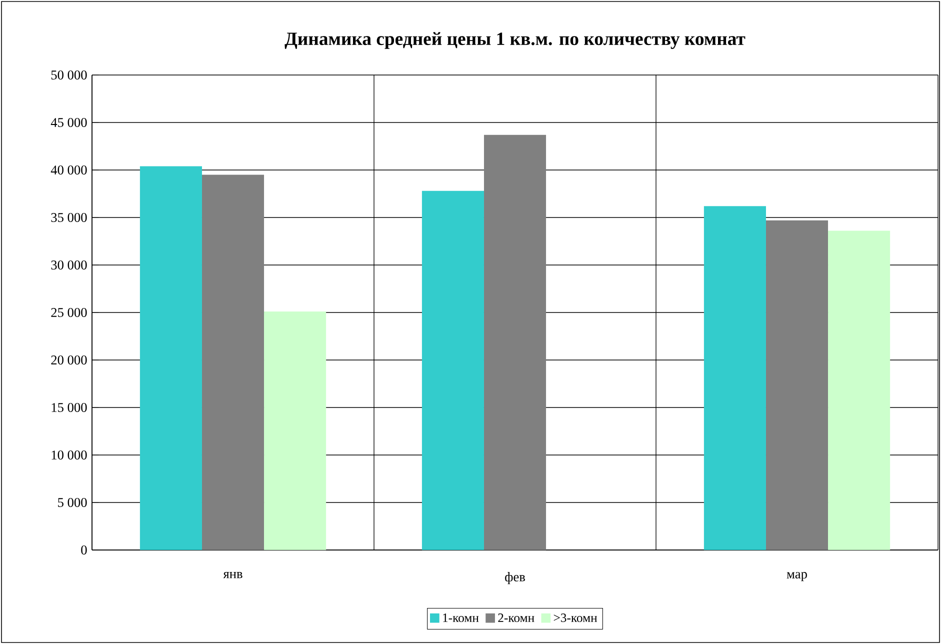 The height and width of the screenshot is (644, 941). I want to click on y-tick-label: 35 000, so click(69, 217).